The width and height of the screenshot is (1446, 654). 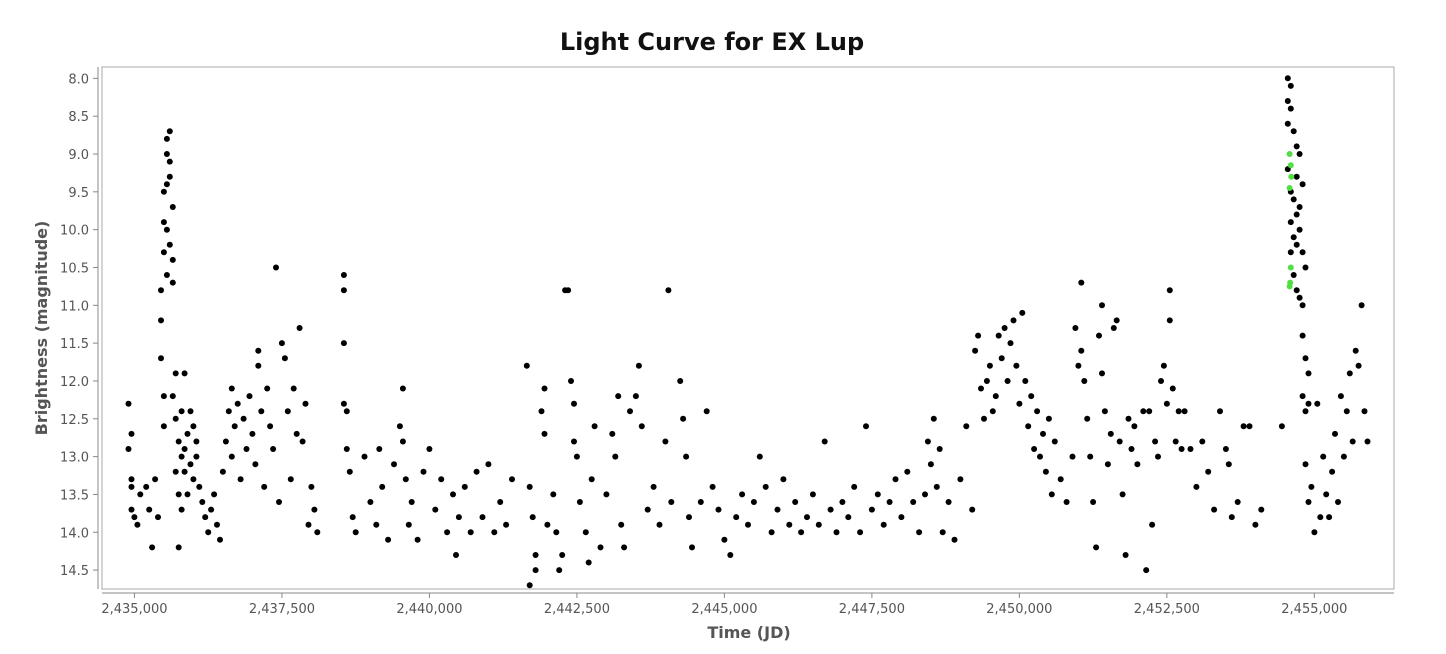 What do you see at coordinates (134, 609) in the screenshot?
I see `x-tick-label: 2,435,000` at bounding box center [134, 609].